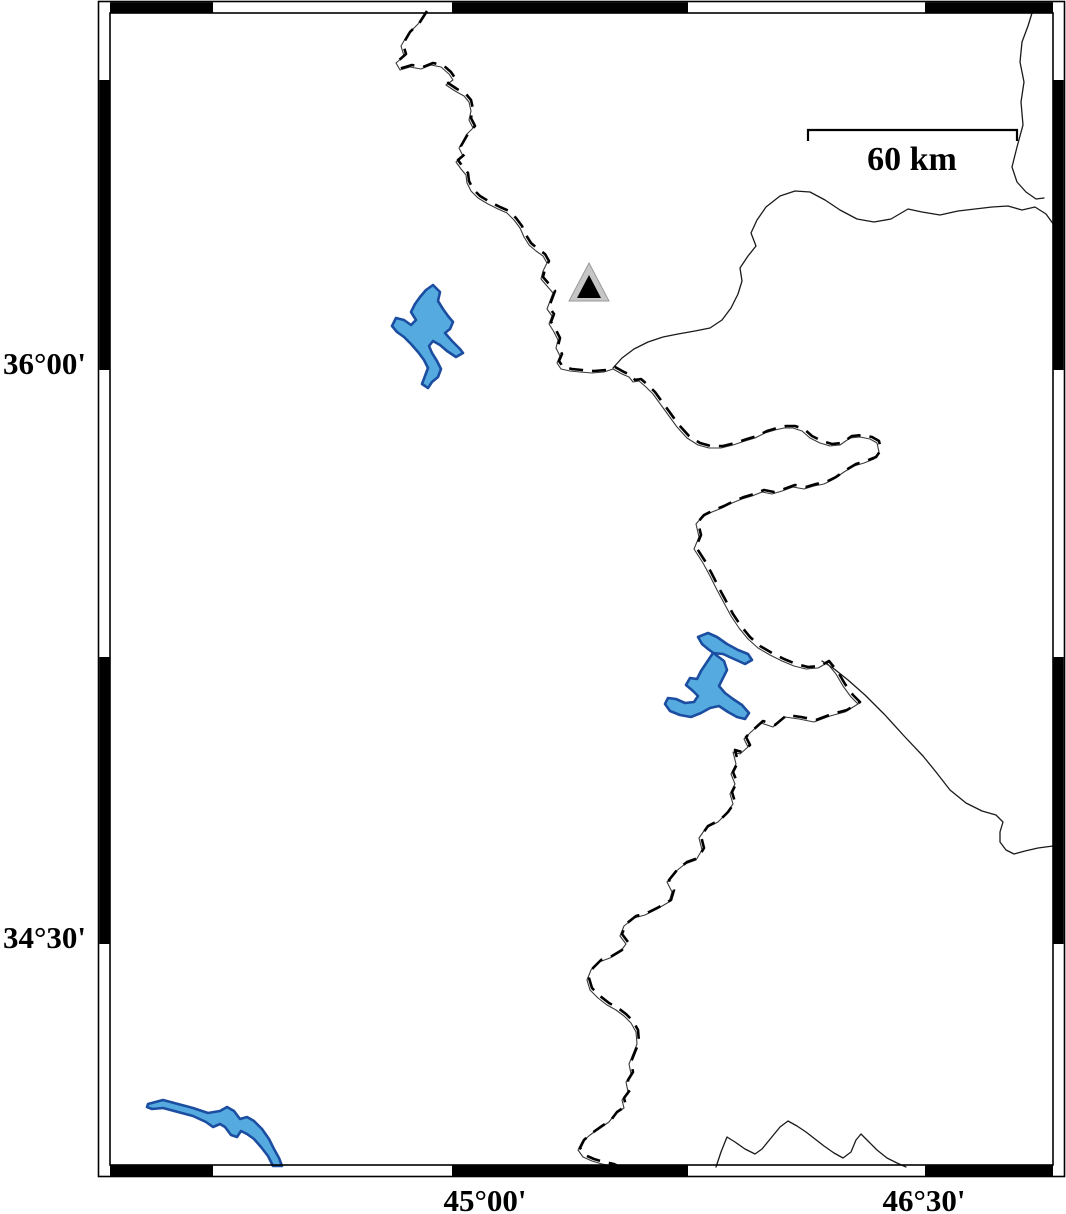  What do you see at coordinates (834, 279) in the screenshot?
I see `river-line-north` at bounding box center [834, 279].